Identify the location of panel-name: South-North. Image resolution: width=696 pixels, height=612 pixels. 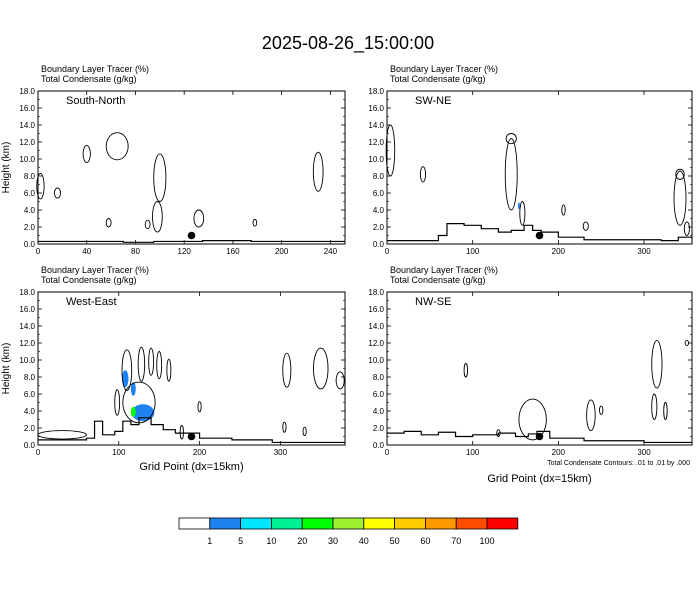
(95, 101).